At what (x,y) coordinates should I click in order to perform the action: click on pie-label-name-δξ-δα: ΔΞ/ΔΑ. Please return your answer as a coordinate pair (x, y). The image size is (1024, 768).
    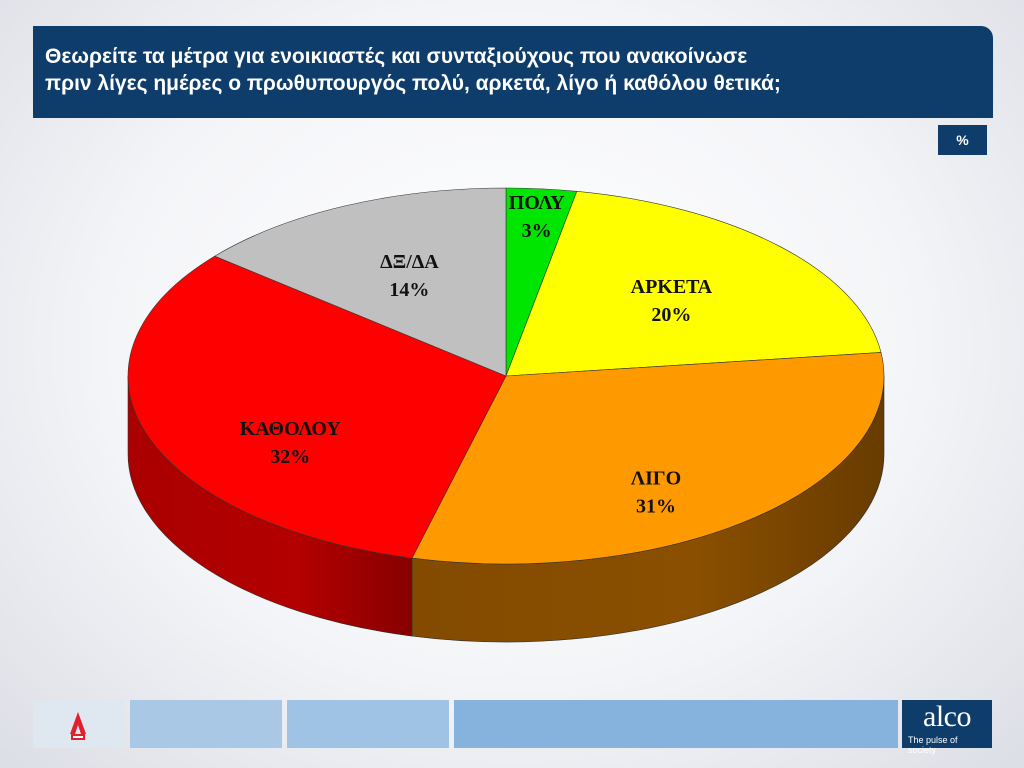
    Looking at the image, I should click on (409, 262).